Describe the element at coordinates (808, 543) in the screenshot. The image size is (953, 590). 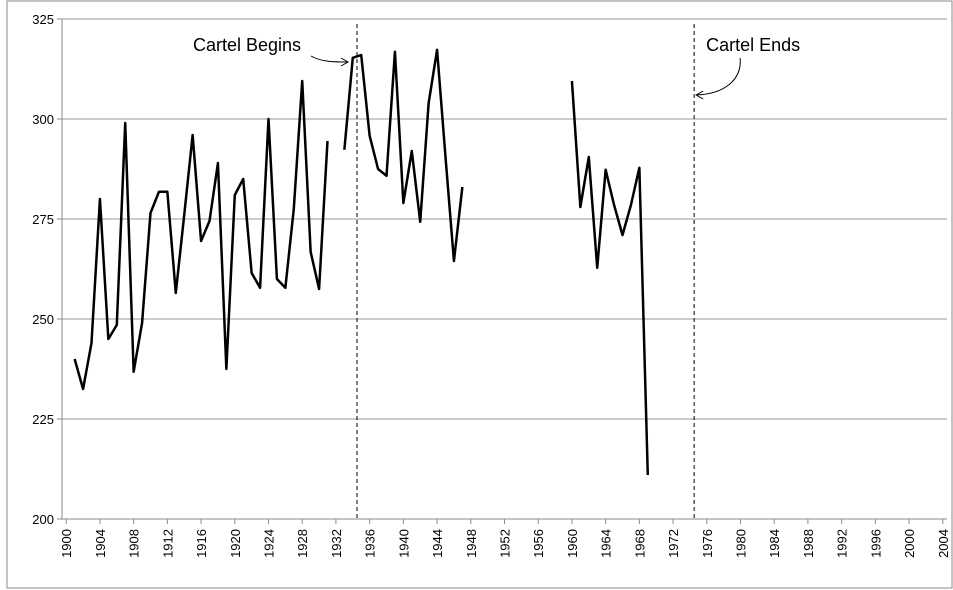
I see `x-tick-label: 1988` at that location.